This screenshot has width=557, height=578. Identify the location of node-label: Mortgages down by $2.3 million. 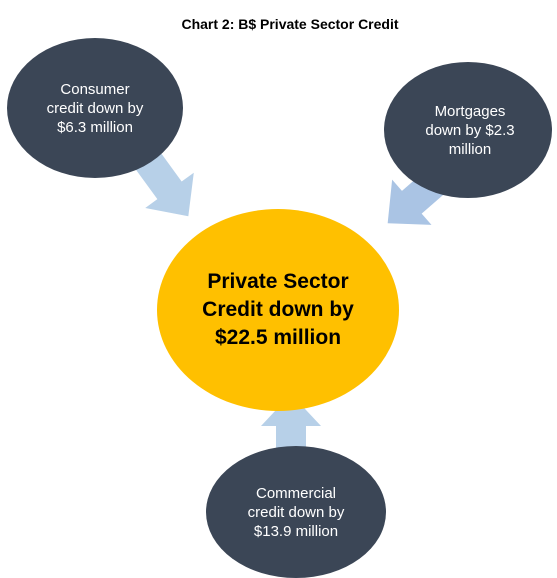
(470, 130).